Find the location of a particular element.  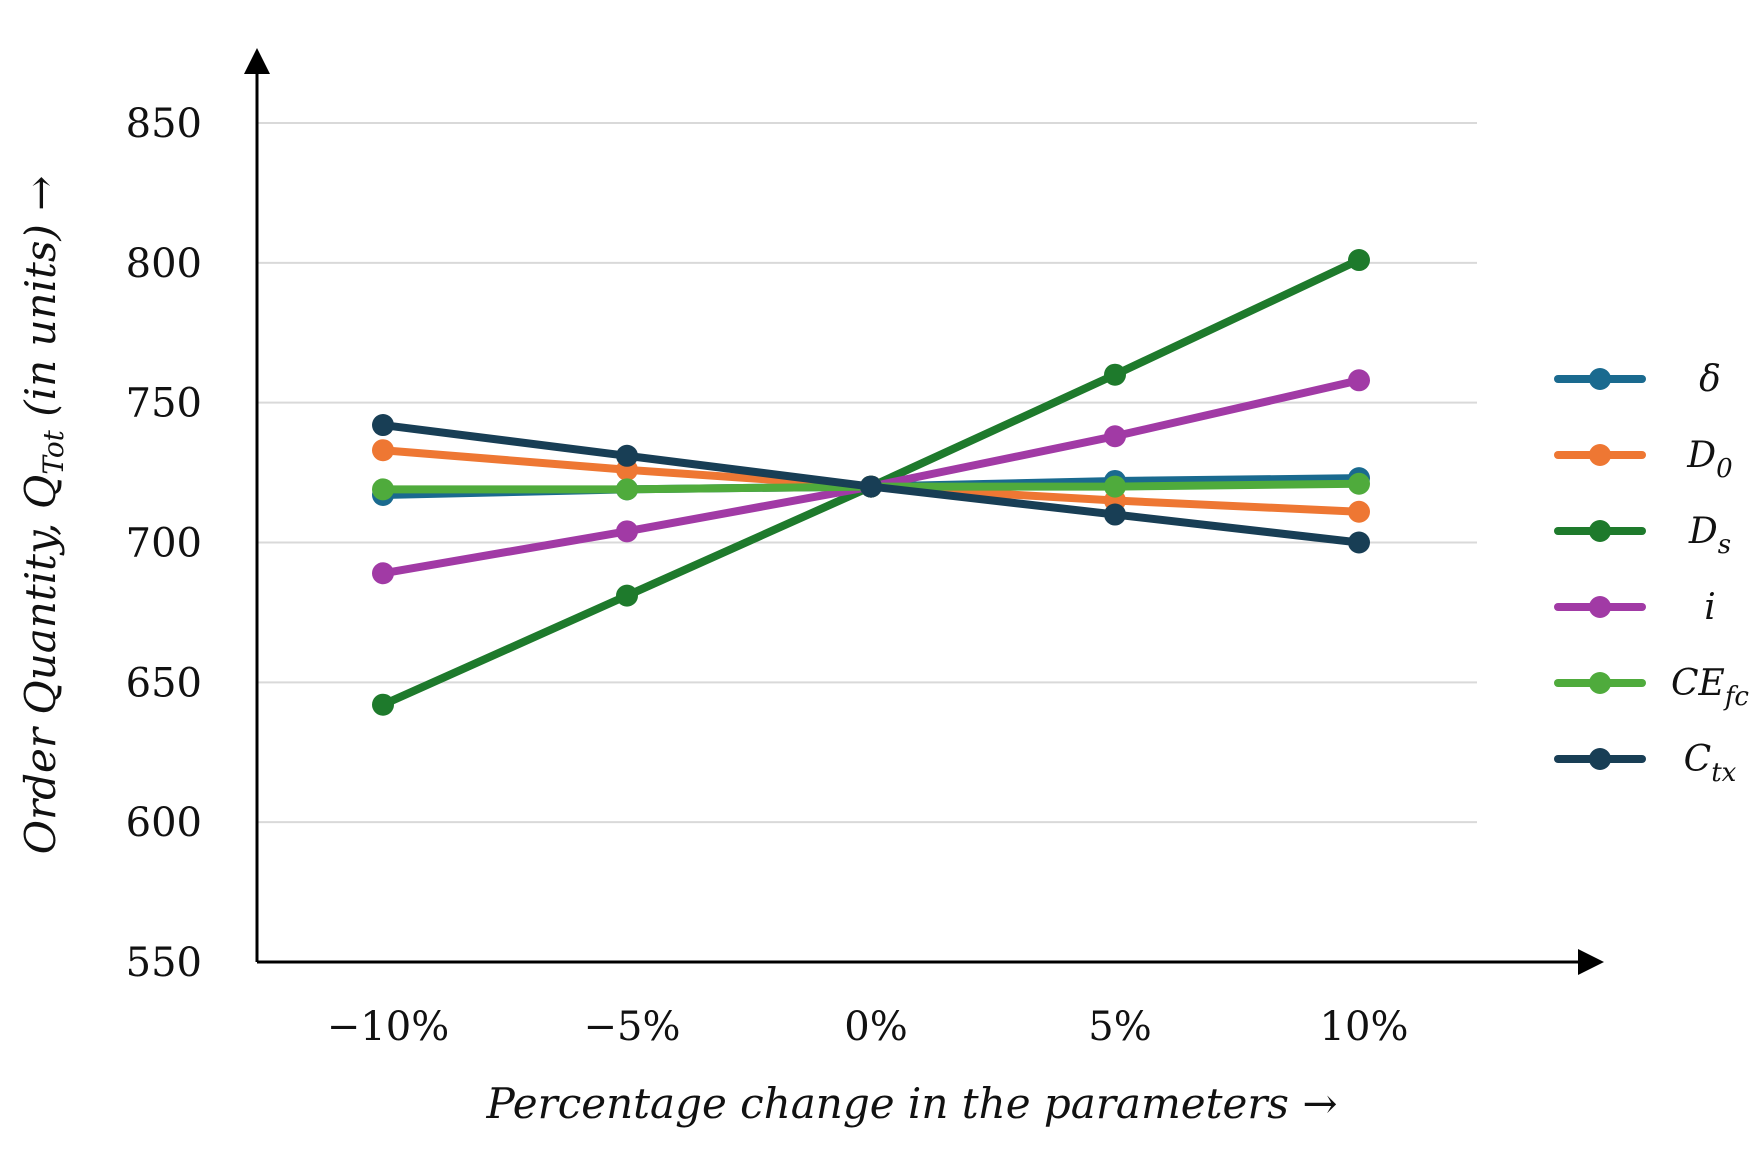

x-axis-title: Percentage change in the parameters → is located at coordinates (911, 1103).